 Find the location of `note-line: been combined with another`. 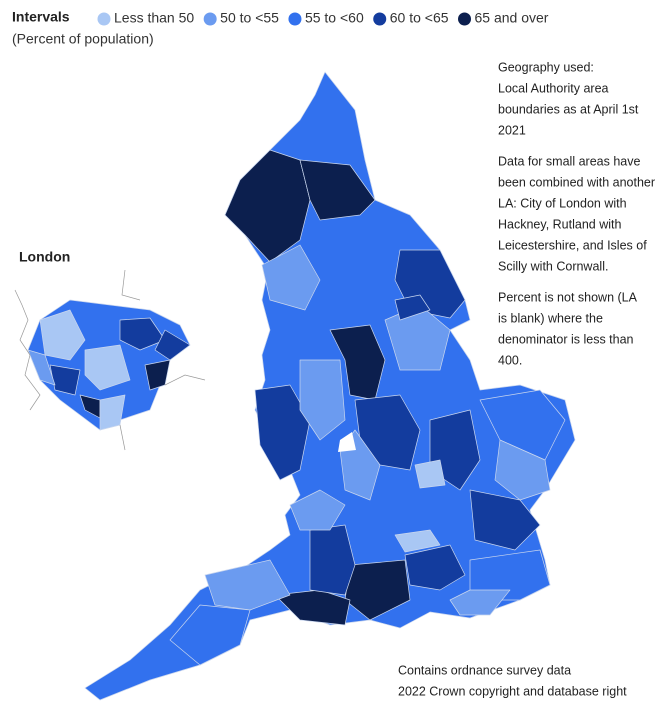

note-line: been combined with another is located at coordinates (576, 182).